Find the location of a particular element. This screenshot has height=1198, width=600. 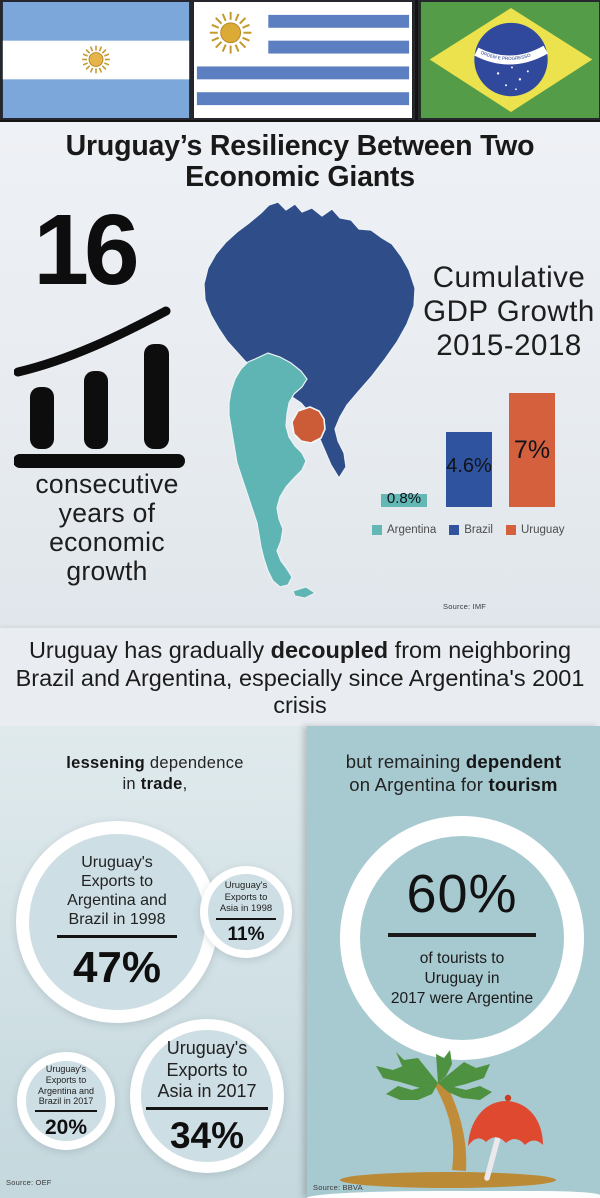

export-circle-asia-2017: Uruguay's Exports to Asia in 2017 34% is located at coordinates (207, 1096).